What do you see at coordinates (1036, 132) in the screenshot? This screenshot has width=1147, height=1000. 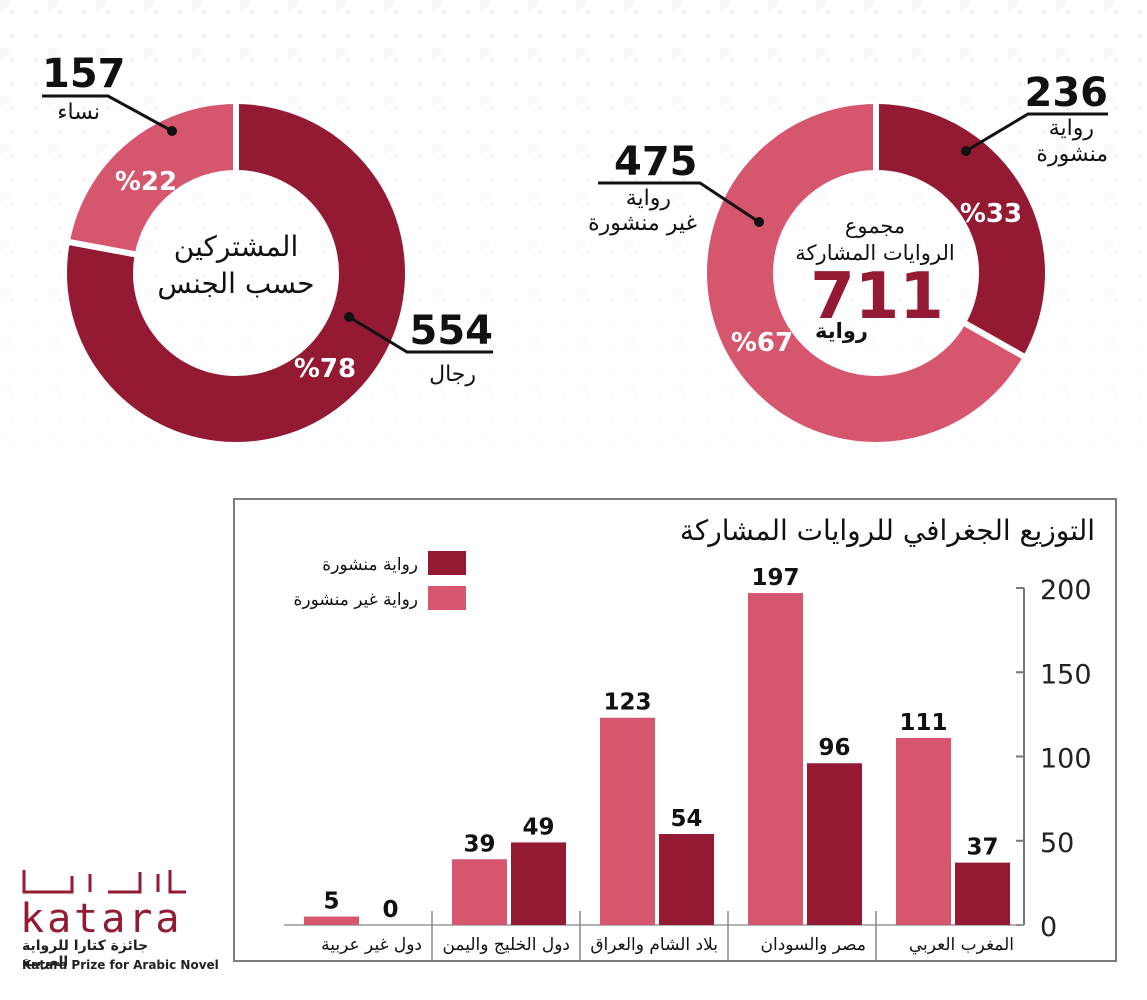 I see `published-callout-line` at bounding box center [1036, 132].